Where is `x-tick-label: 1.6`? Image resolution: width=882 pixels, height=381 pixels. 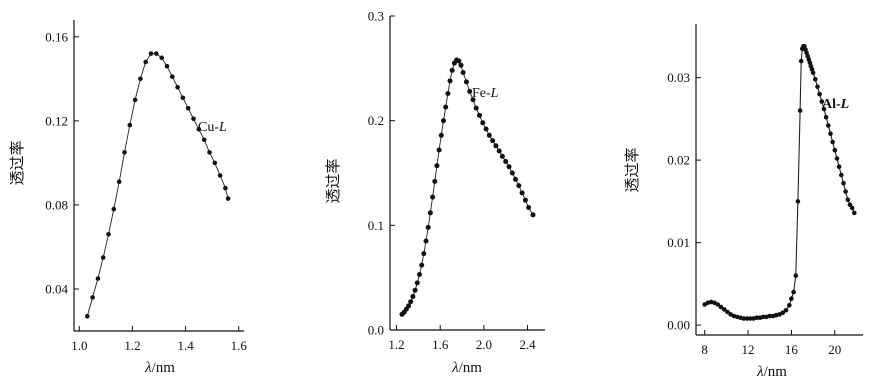 x-tick-label: 1.6 is located at coordinates (239, 345).